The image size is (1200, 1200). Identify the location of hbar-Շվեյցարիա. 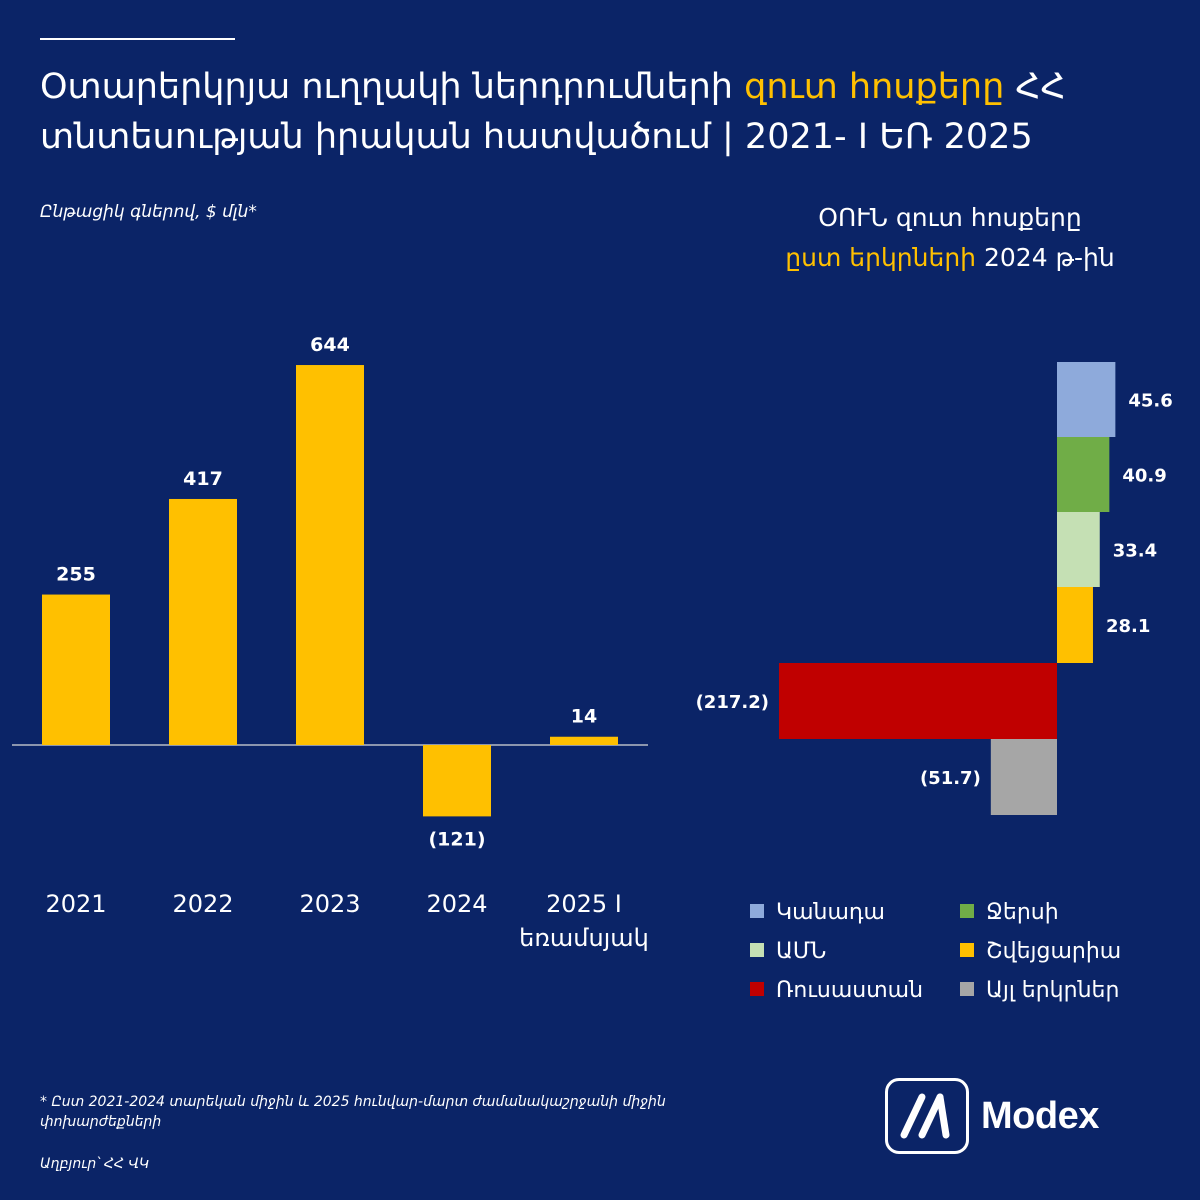
(1075, 625).